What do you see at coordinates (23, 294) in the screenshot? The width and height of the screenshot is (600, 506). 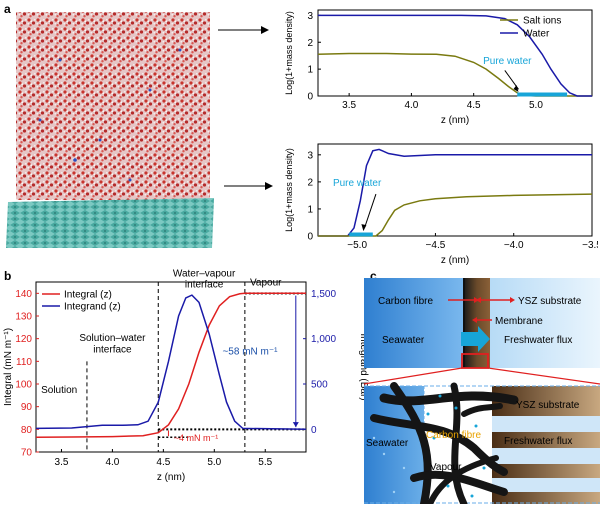 I see `y-tick-label: 140` at bounding box center [23, 294].